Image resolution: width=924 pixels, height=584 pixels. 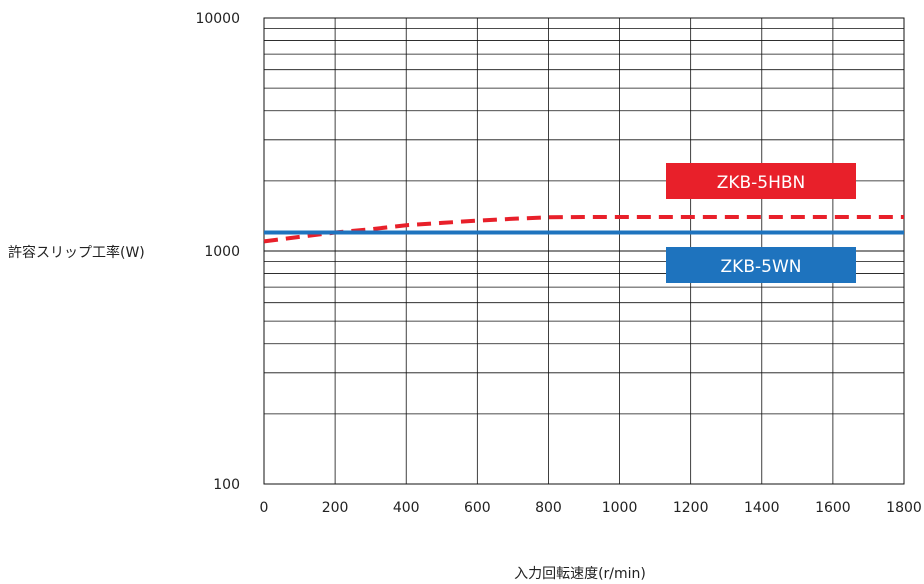 I want to click on x-tick-label: 600, so click(x=477, y=508).